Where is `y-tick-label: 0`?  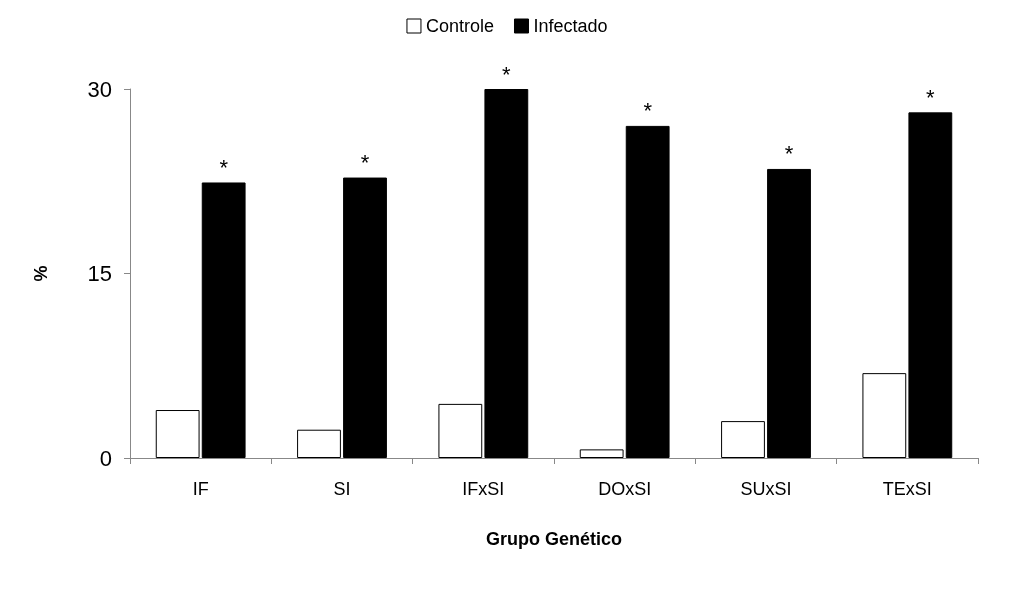 y-tick-label: 0 is located at coordinates (105, 458).